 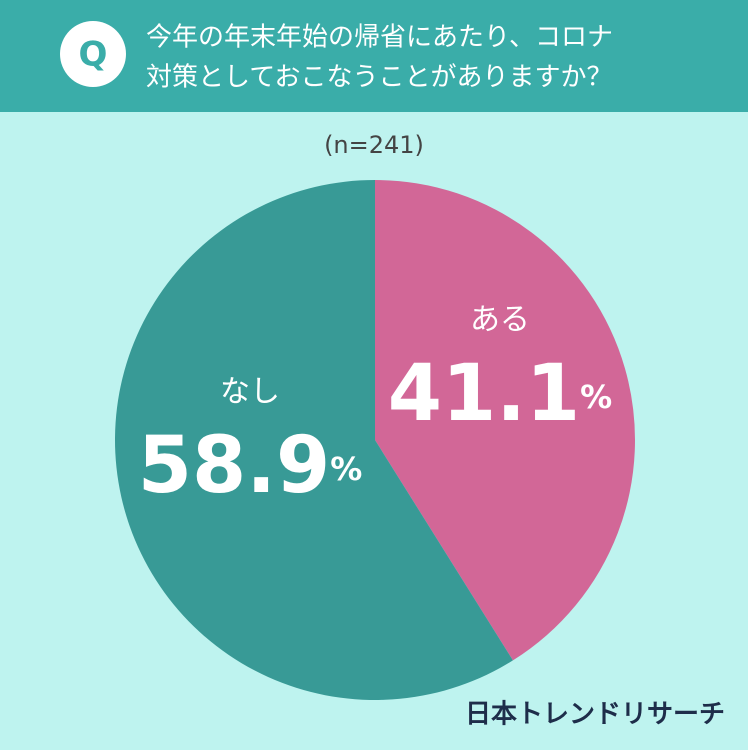 What do you see at coordinates (595, 715) in the screenshot?
I see `brand: 日本トレンドリサーチ` at bounding box center [595, 715].